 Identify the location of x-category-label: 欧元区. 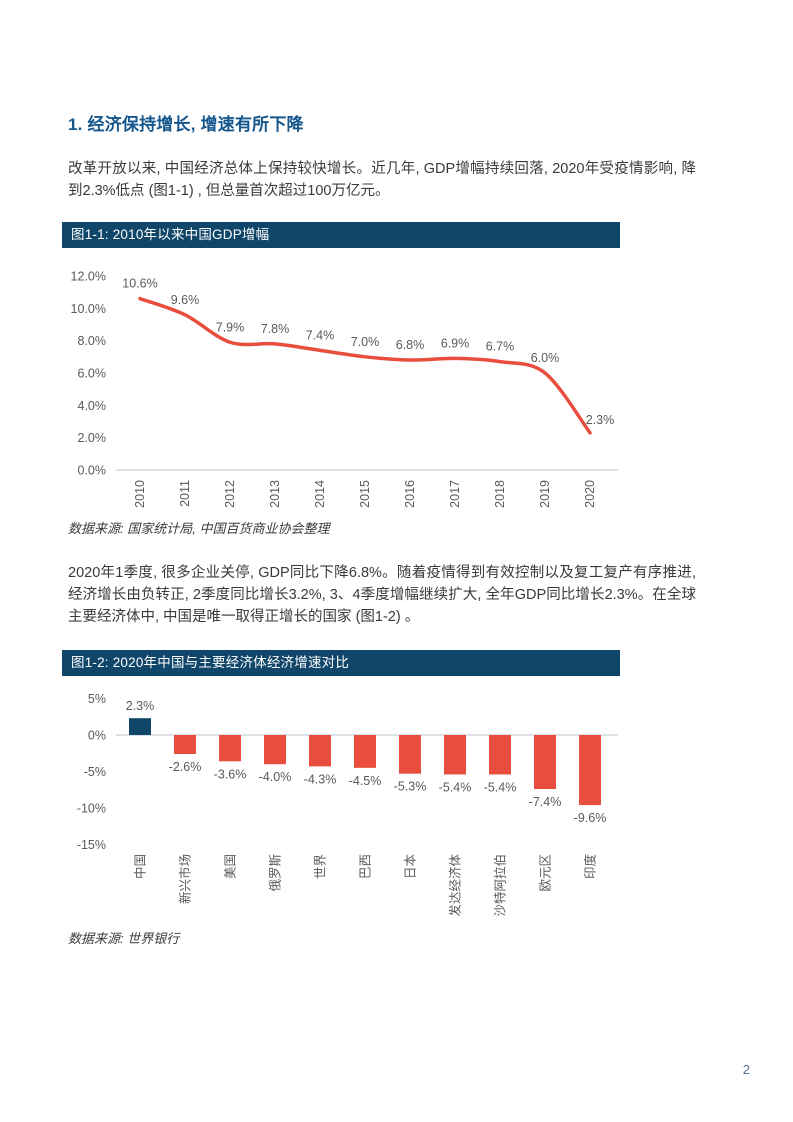
(546, 873).